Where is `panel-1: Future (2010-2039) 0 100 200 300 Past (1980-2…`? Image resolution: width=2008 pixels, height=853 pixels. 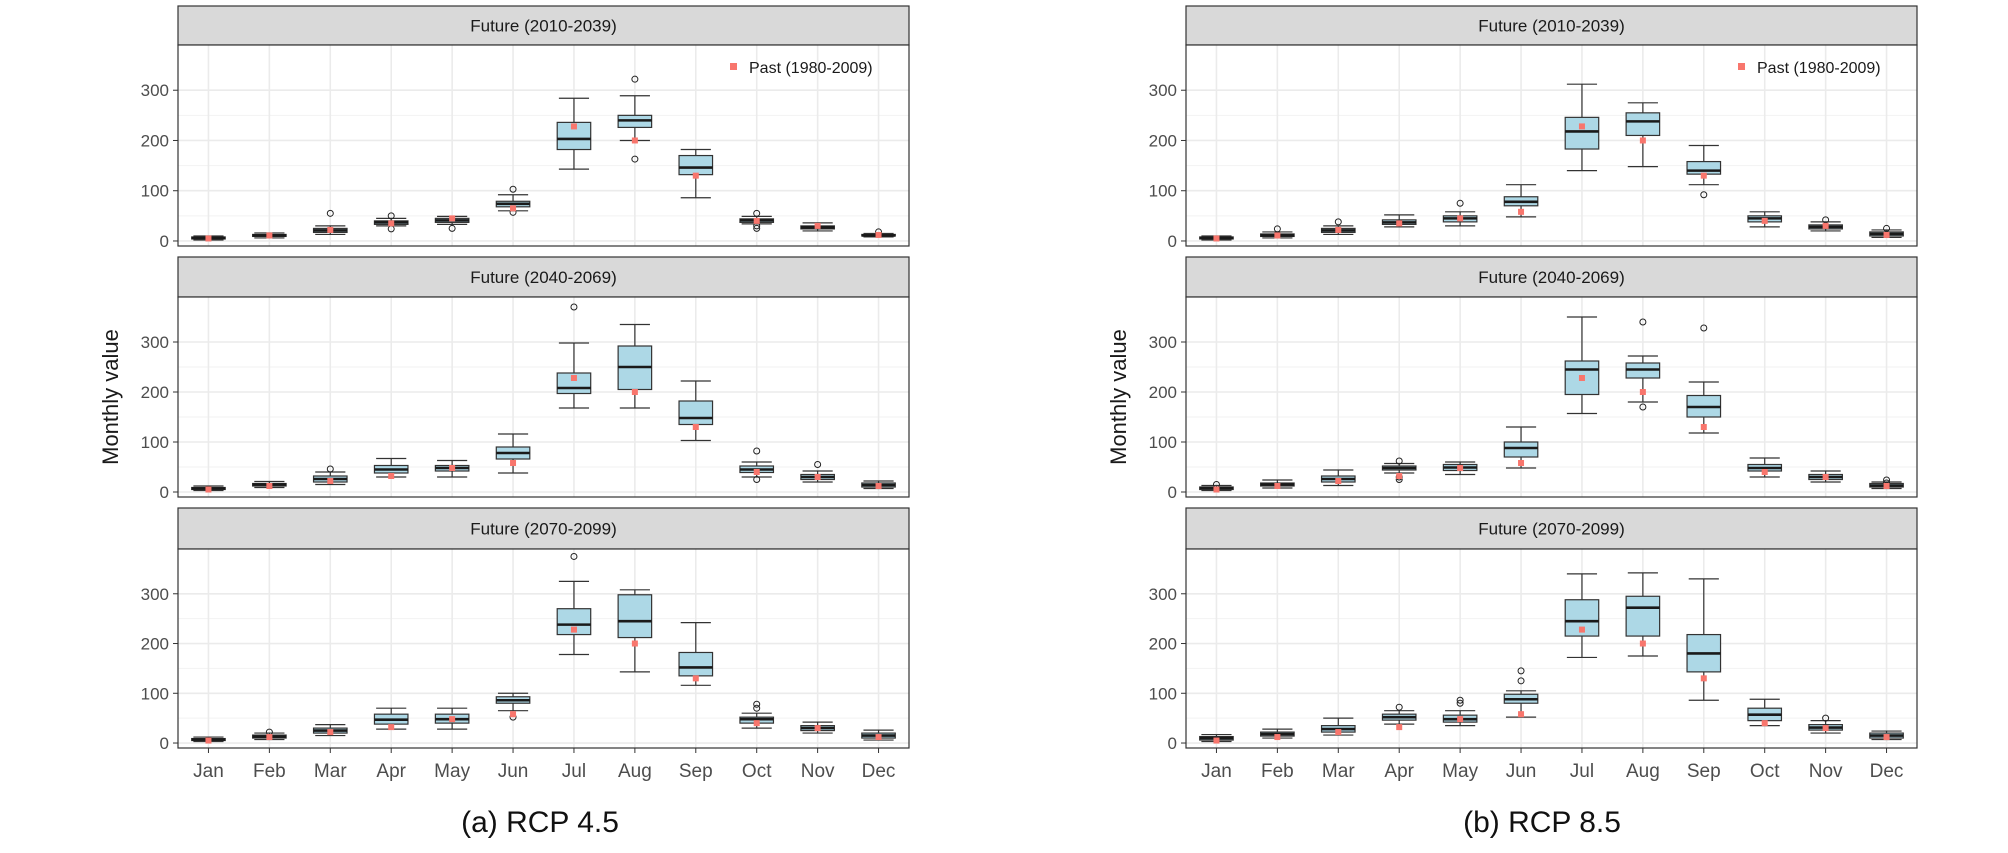 panel-1: Future (2010-2039) 0 100 200 300 Past (1980-2… is located at coordinates (1533, 128).